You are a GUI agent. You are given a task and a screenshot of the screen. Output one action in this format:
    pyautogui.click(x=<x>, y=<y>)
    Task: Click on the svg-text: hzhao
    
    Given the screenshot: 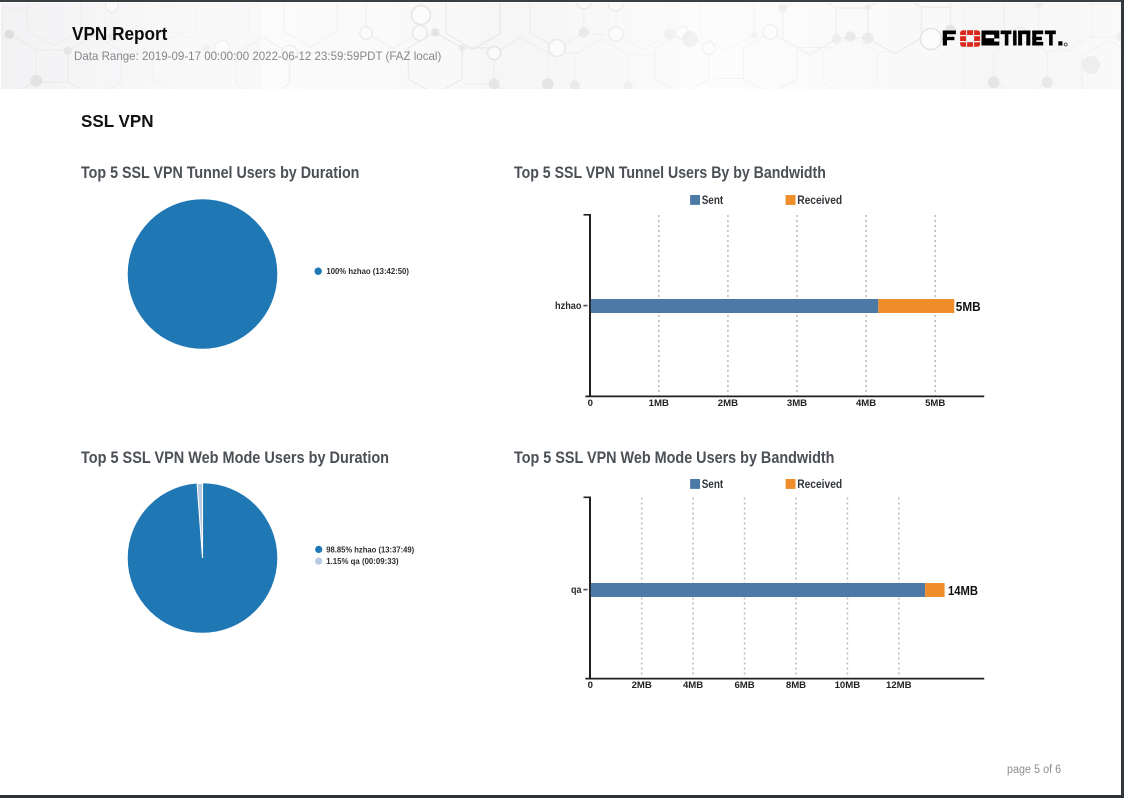 What is the action you would take?
    pyautogui.click(x=568, y=306)
    